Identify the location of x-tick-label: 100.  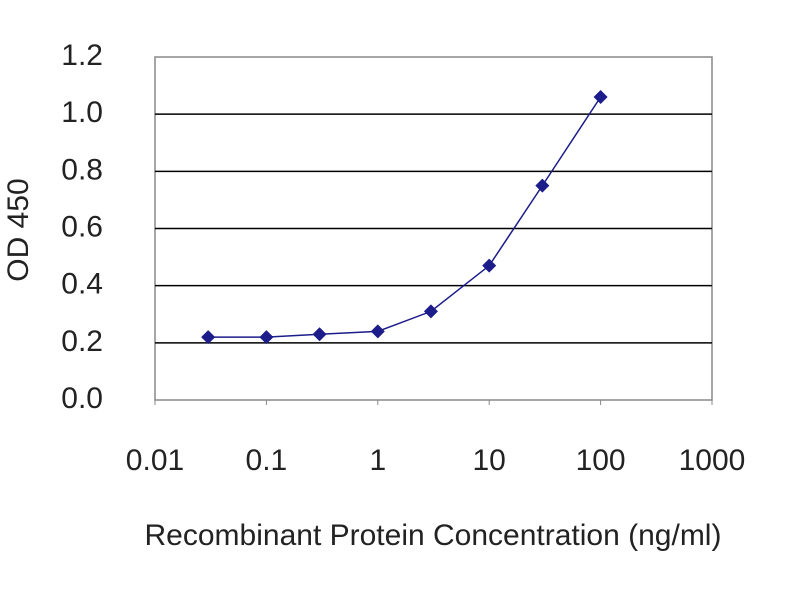
(601, 460).